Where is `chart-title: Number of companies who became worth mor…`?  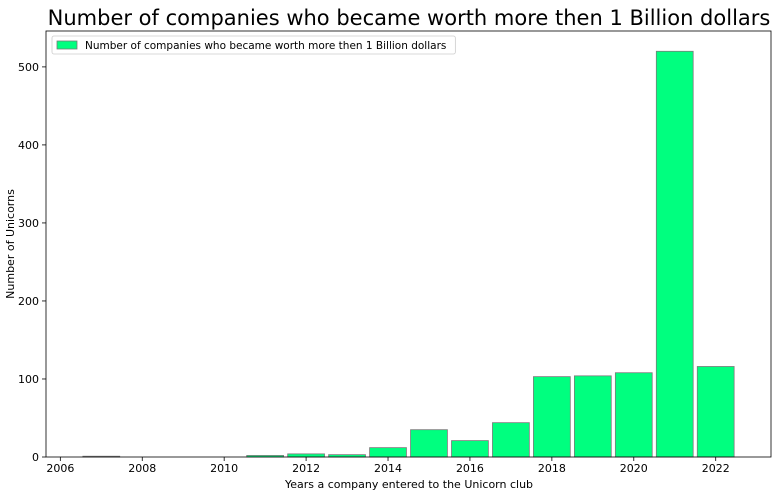
chart-title: Number of companies who became worth mor… is located at coordinates (409, 18).